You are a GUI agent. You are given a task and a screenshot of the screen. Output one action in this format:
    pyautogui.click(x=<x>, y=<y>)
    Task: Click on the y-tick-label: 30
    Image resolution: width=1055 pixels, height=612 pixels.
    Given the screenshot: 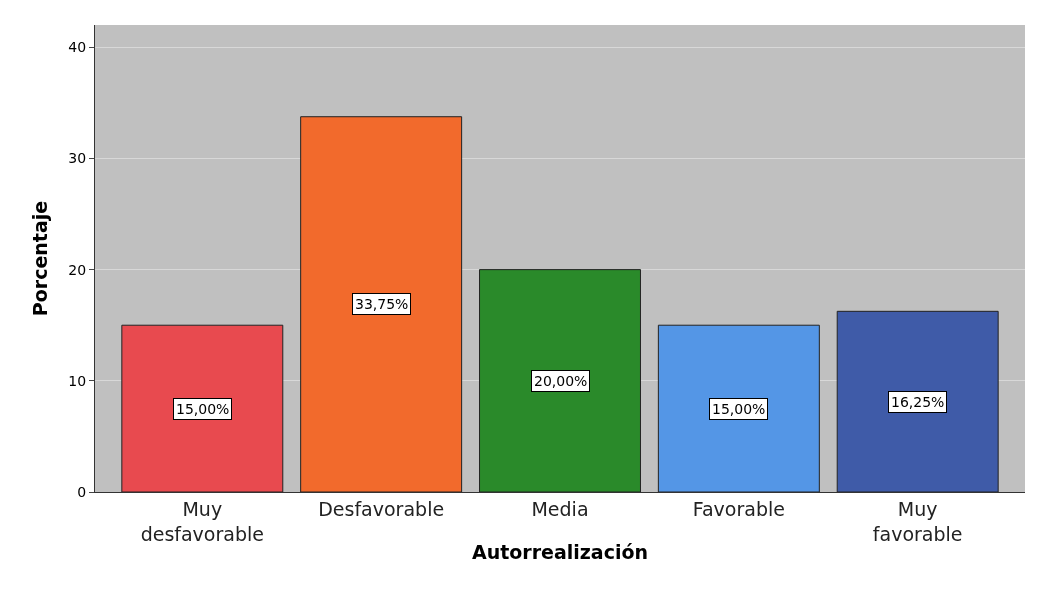 What is the action you would take?
    pyautogui.click(x=77, y=158)
    